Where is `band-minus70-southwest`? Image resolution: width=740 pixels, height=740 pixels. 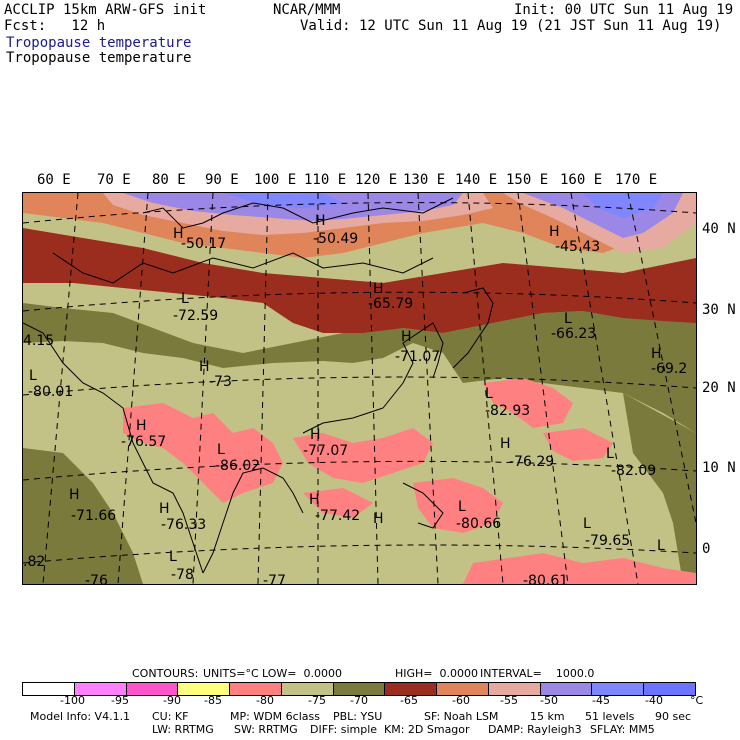 band-minus70-southwest is located at coordinates (83, 516).